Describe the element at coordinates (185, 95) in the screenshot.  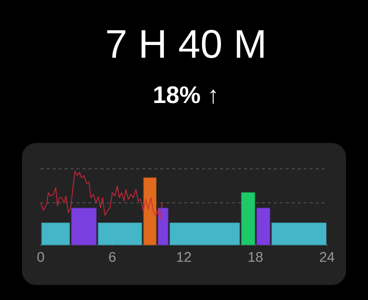
I see `chart-subtitle: 18% ↑` at that location.